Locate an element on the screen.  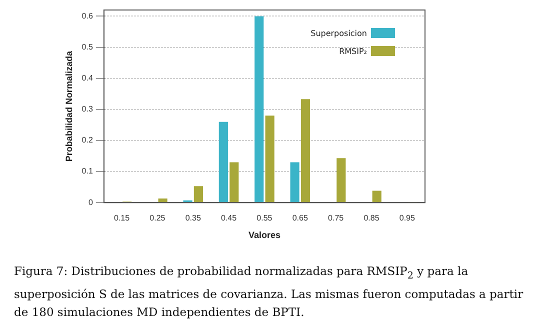
x-tick-label: 0.15 is located at coordinates (122, 218).